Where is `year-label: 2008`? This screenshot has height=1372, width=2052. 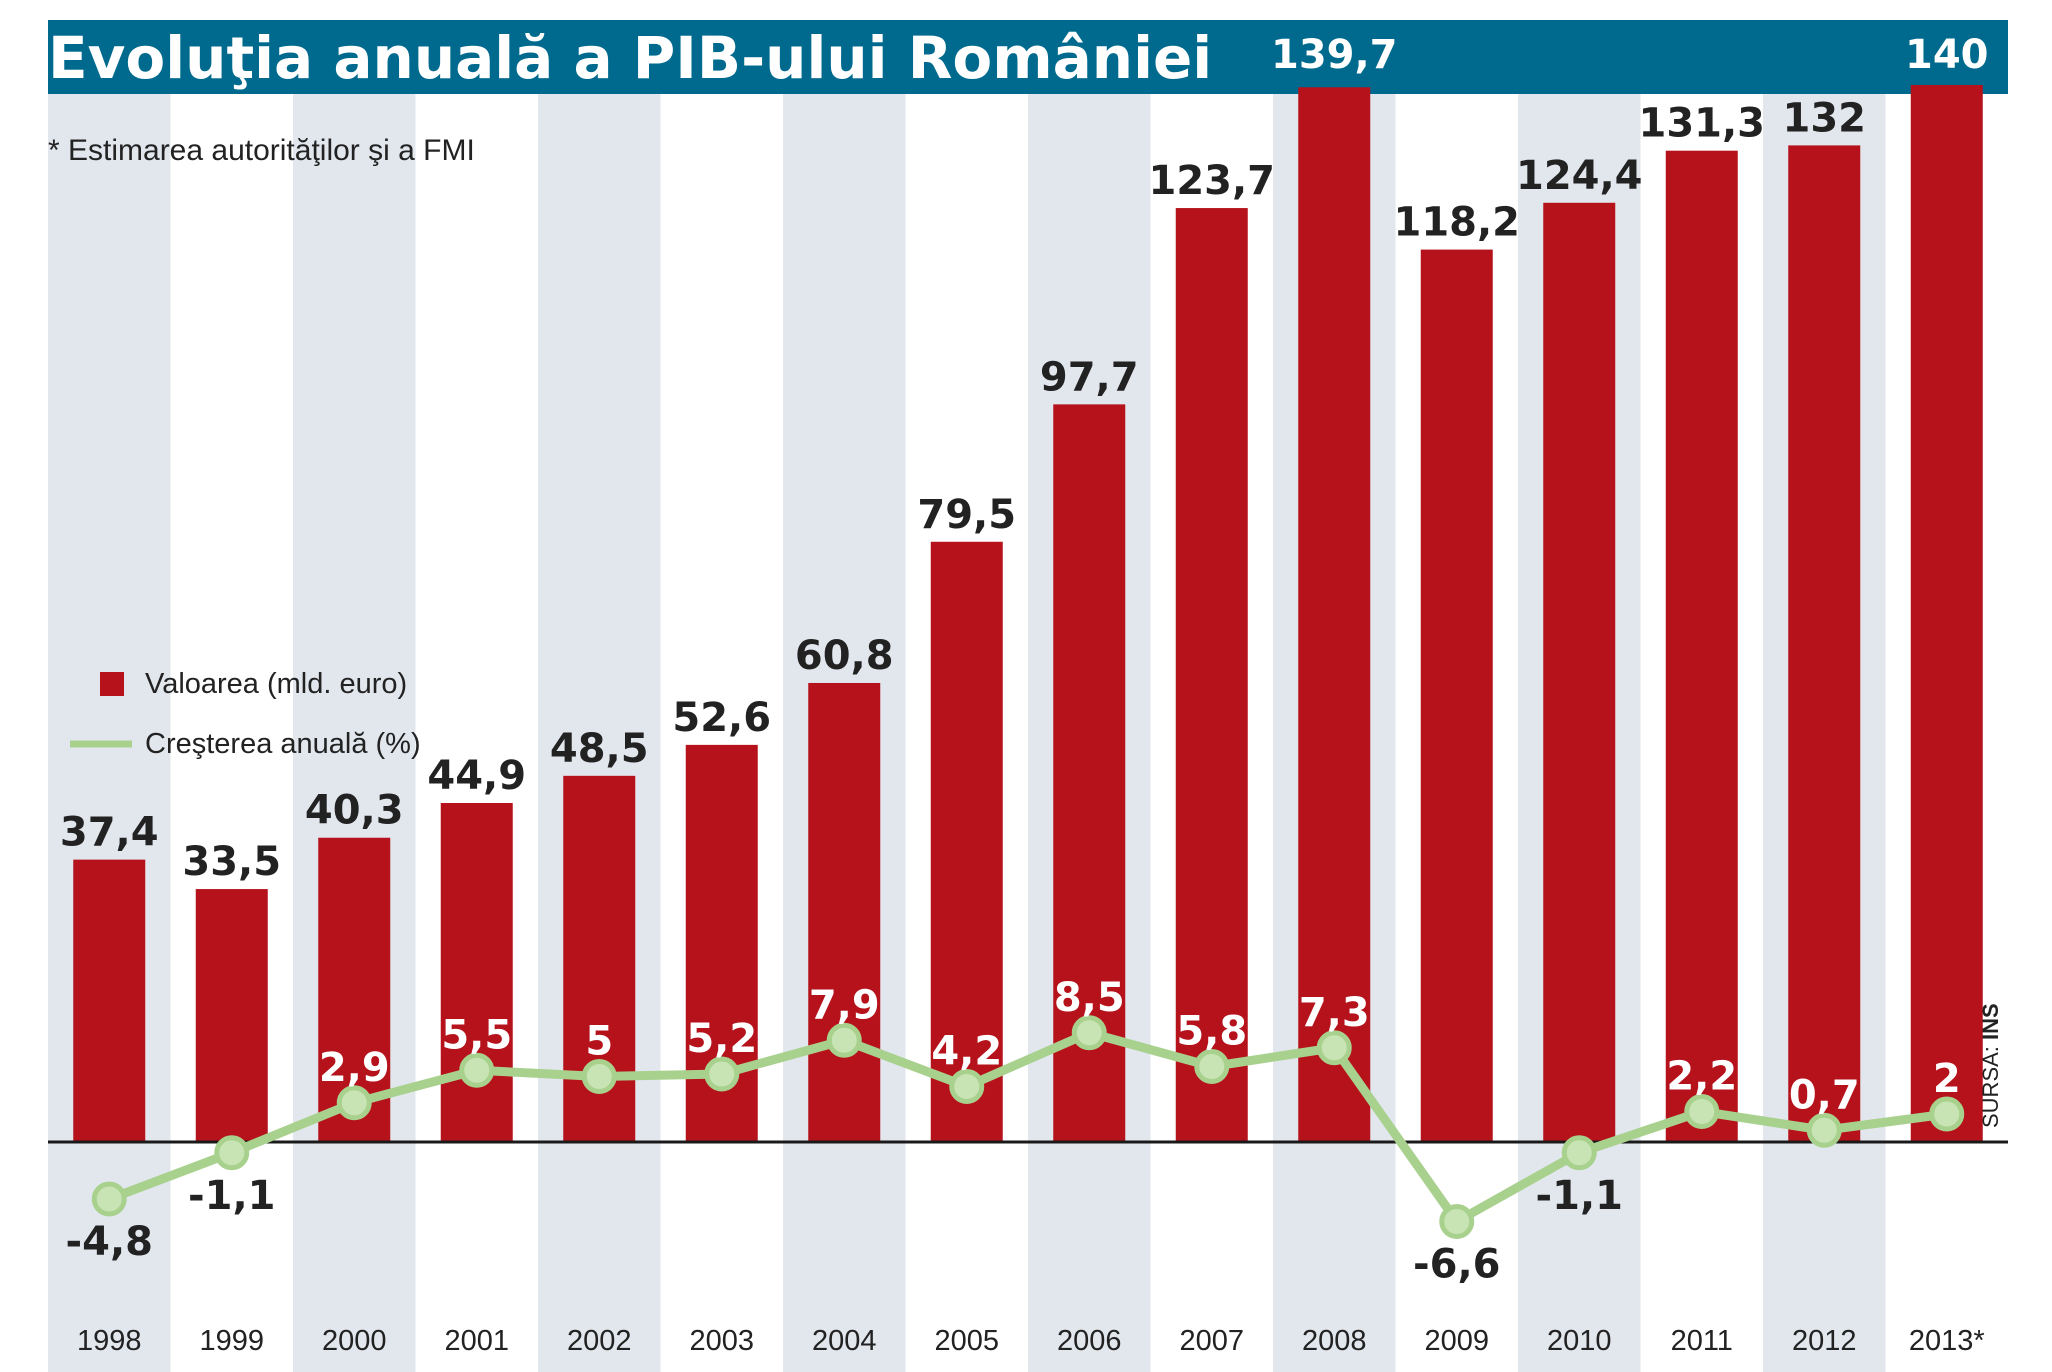 year-label: 2008 is located at coordinates (1334, 1341).